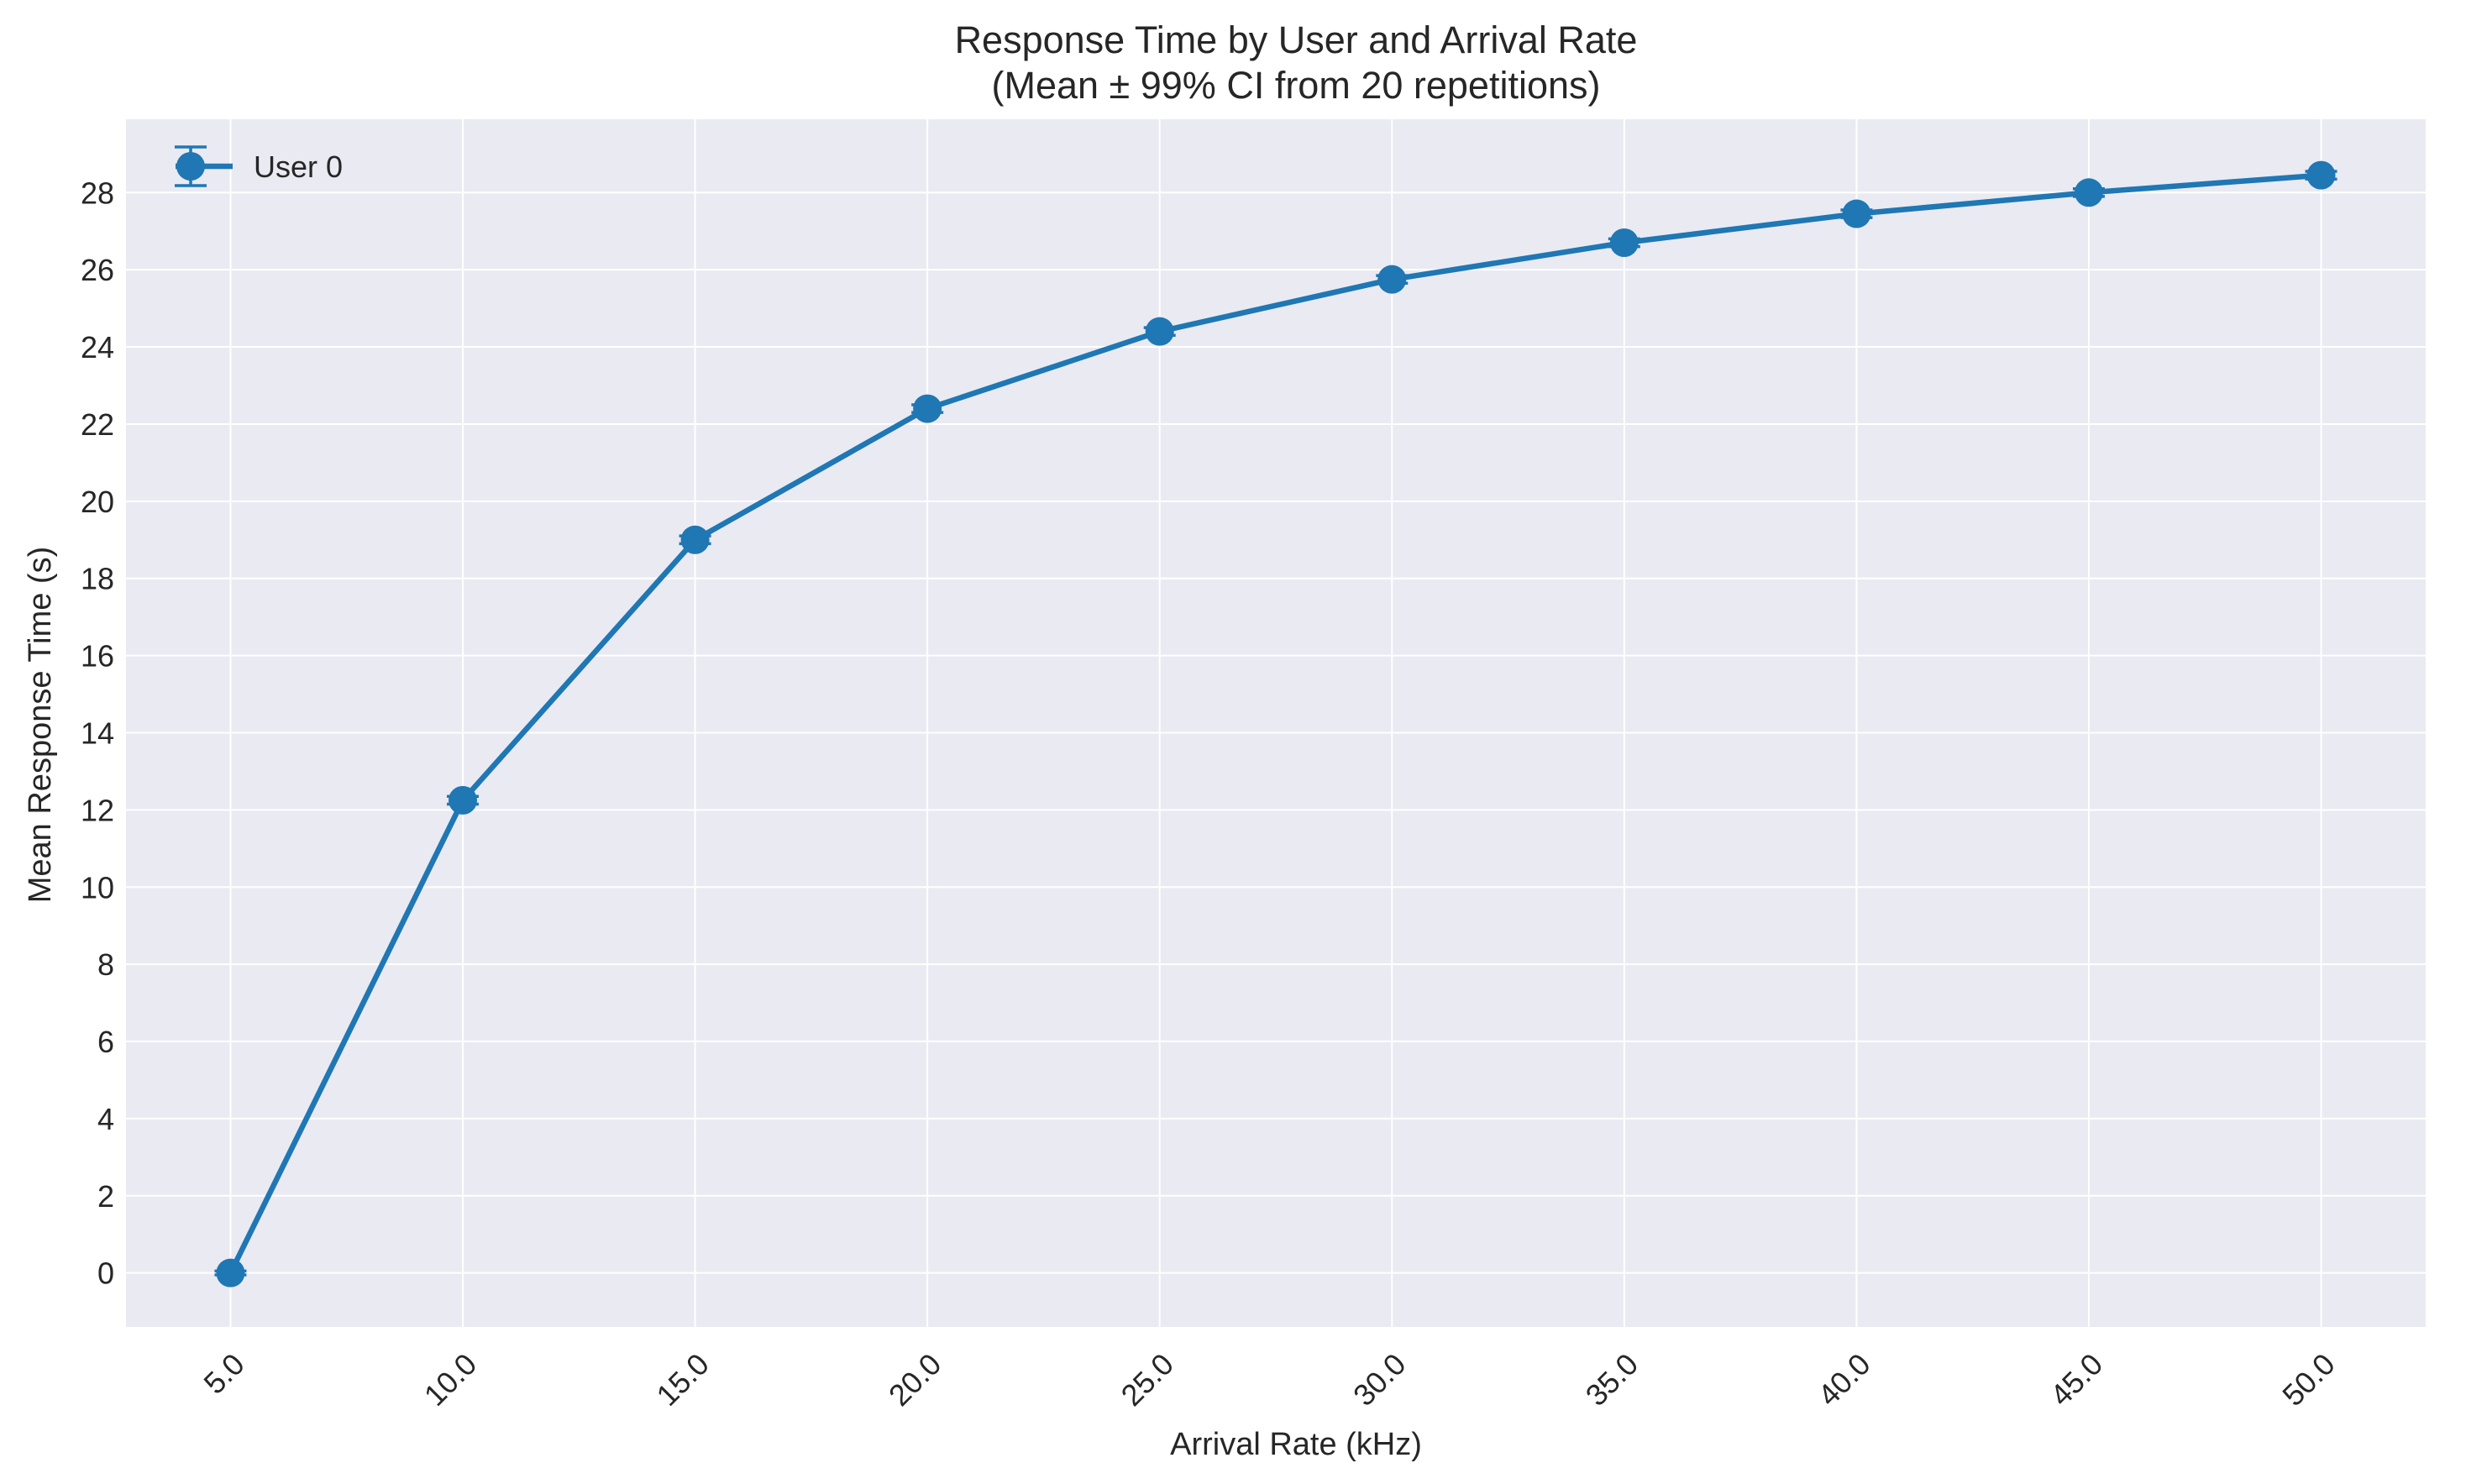 This screenshot has height=1484, width=2492. Describe the element at coordinates (106, 1274) in the screenshot. I see `y-tick-label: 0` at that location.